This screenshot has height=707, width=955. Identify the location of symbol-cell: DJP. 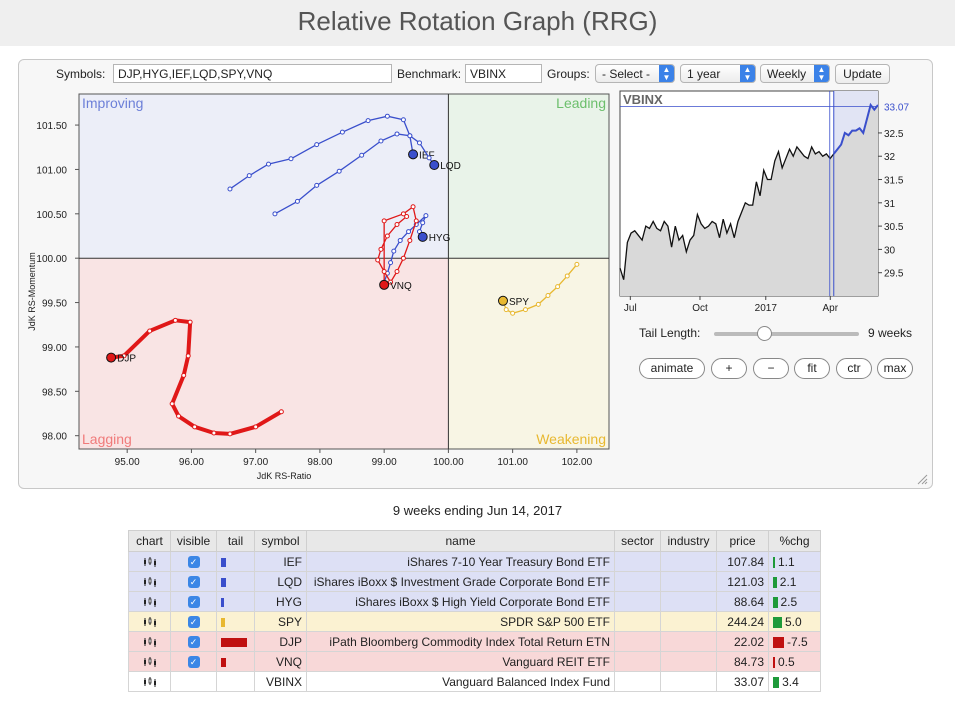
(280, 641).